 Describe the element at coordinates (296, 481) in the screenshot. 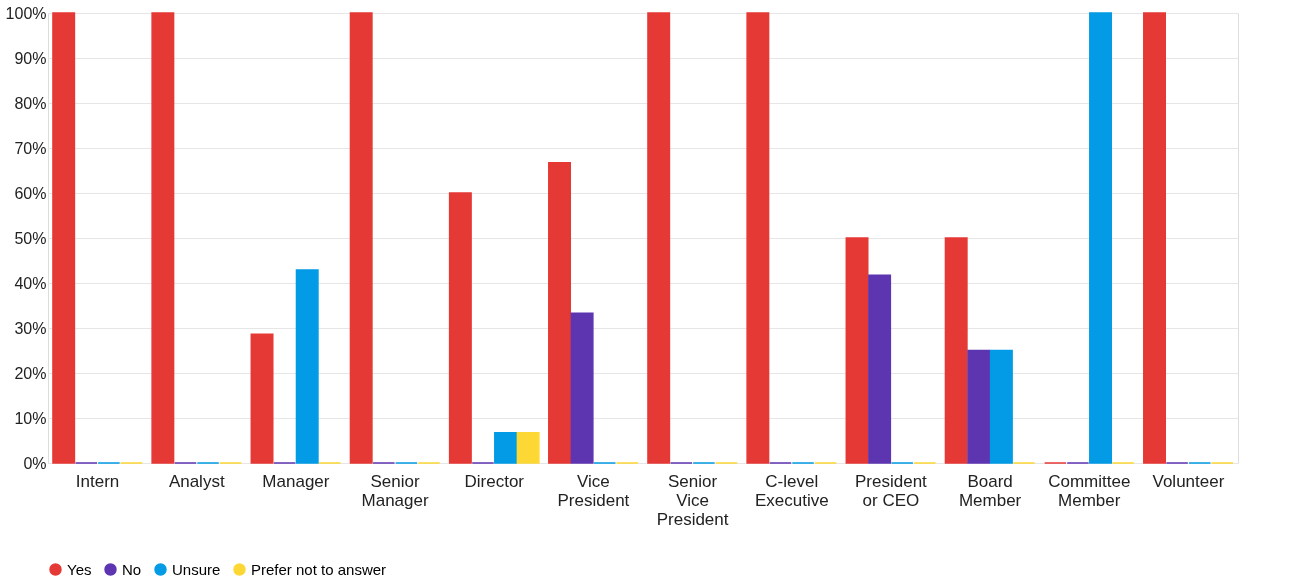

I see `x-tick-label: Manager` at that location.